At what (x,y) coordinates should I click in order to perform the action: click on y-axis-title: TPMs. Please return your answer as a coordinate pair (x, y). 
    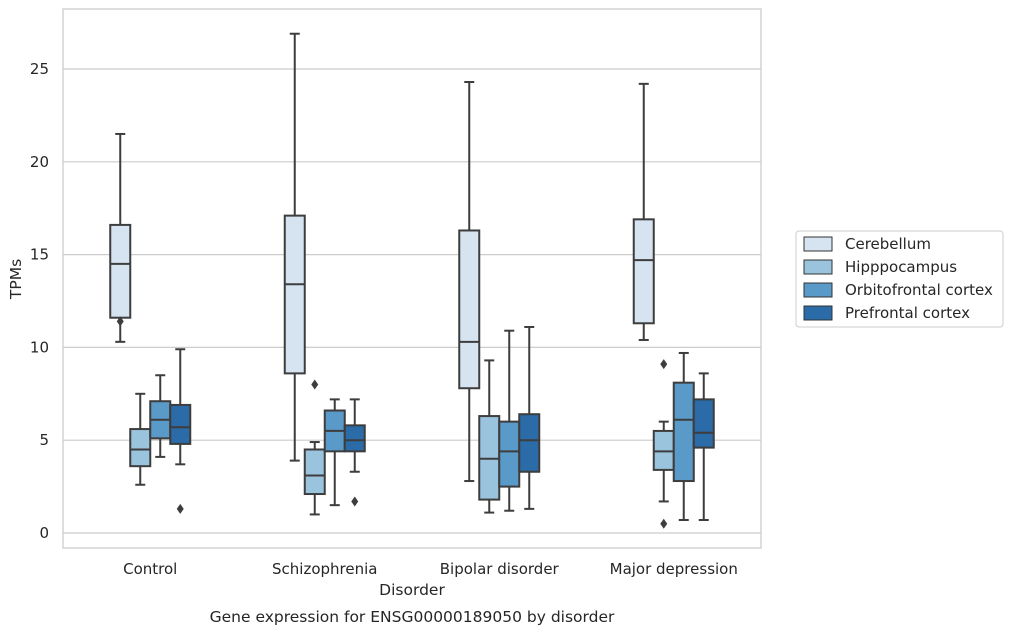
    Looking at the image, I should click on (16, 279).